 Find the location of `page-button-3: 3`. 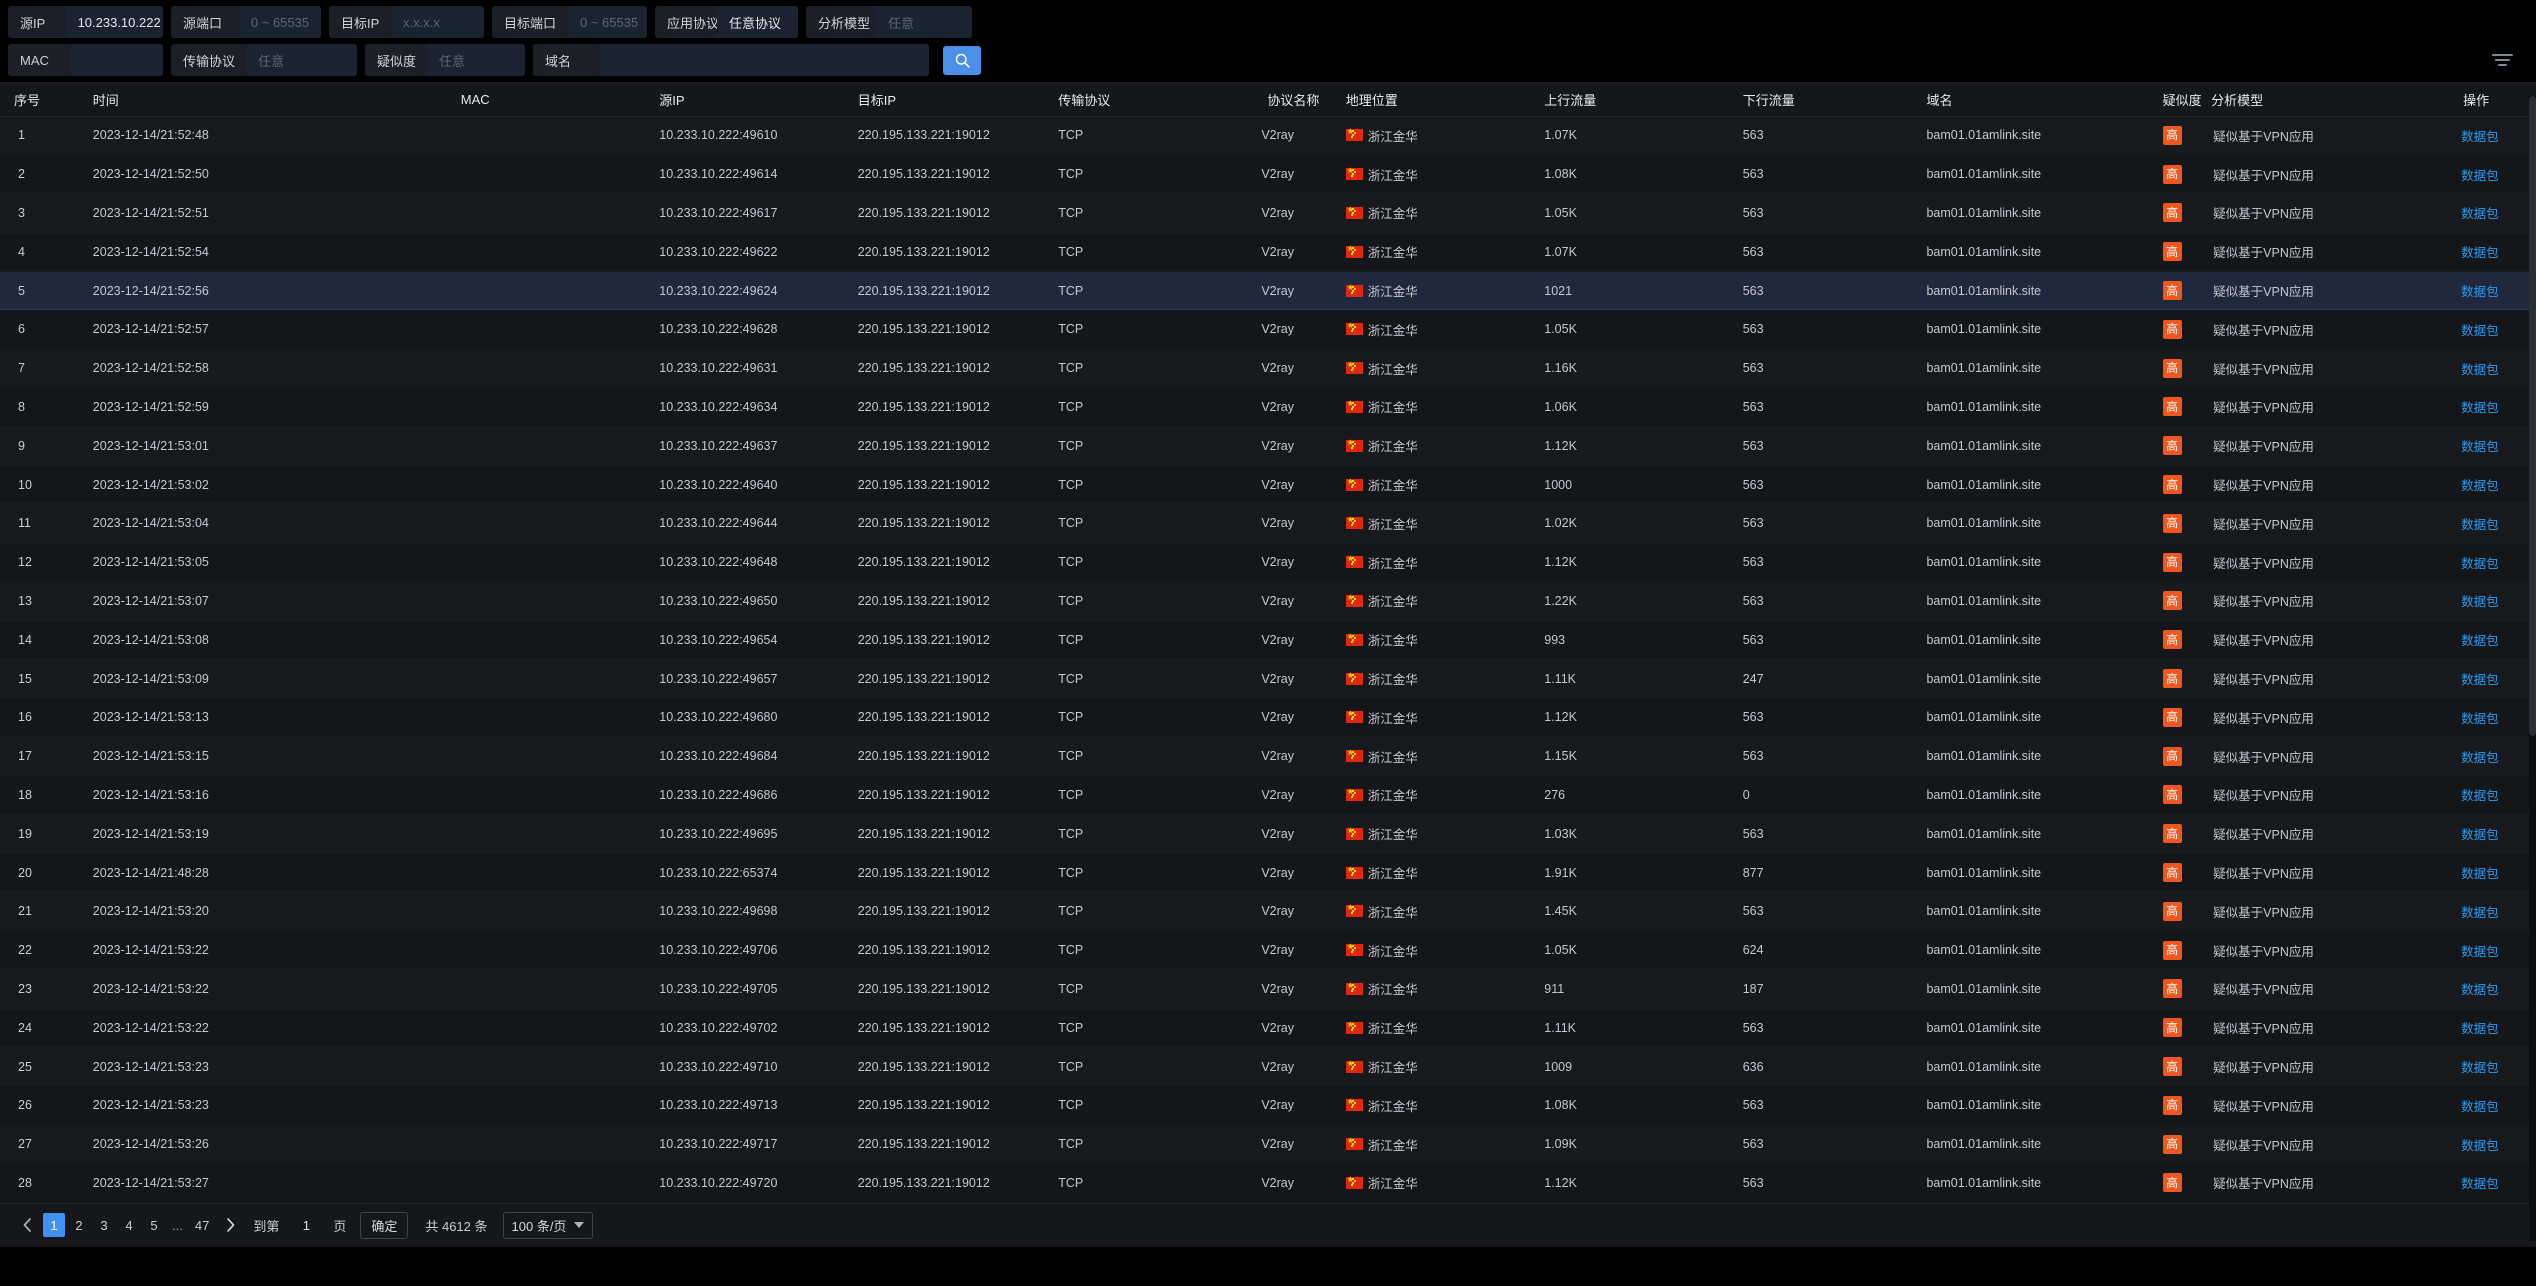

page-button-3: 3 is located at coordinates (104, 1225).